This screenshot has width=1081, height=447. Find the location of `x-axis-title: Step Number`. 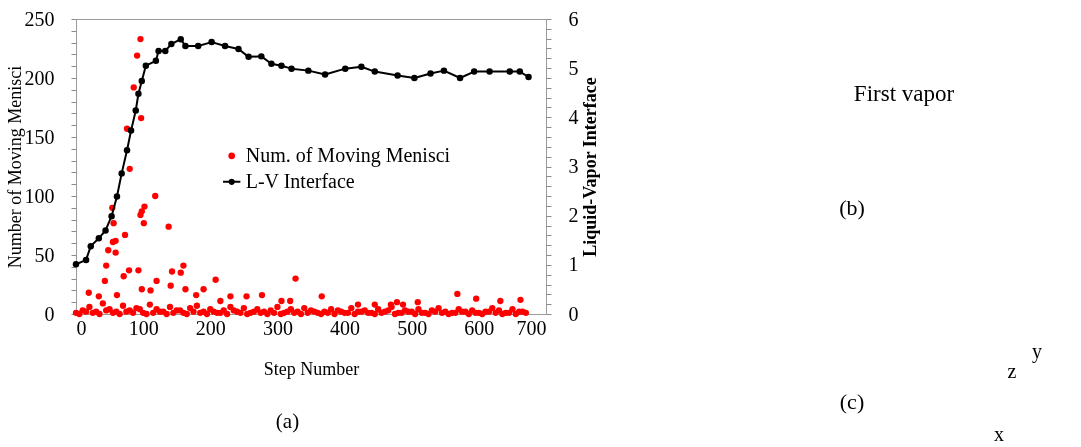

x-axis-title: Step Number is located at coordinates (311, 368).